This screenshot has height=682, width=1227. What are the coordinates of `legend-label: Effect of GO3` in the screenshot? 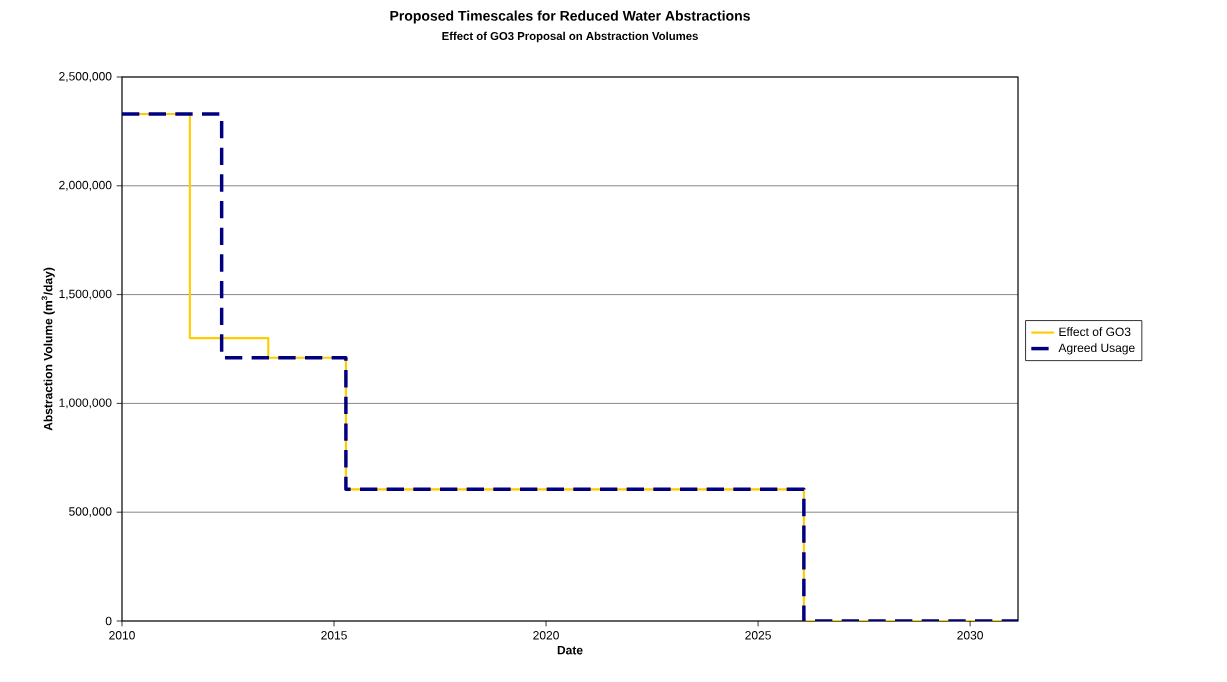 It's located at (1095, 332).